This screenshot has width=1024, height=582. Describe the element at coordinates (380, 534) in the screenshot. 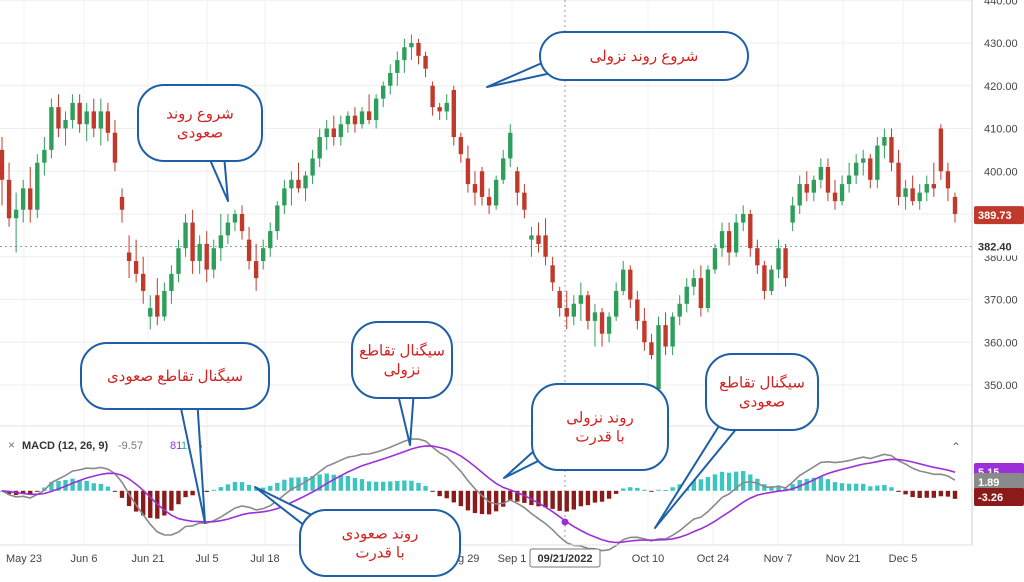

I see `callout-text: روند صعودی` at that location.